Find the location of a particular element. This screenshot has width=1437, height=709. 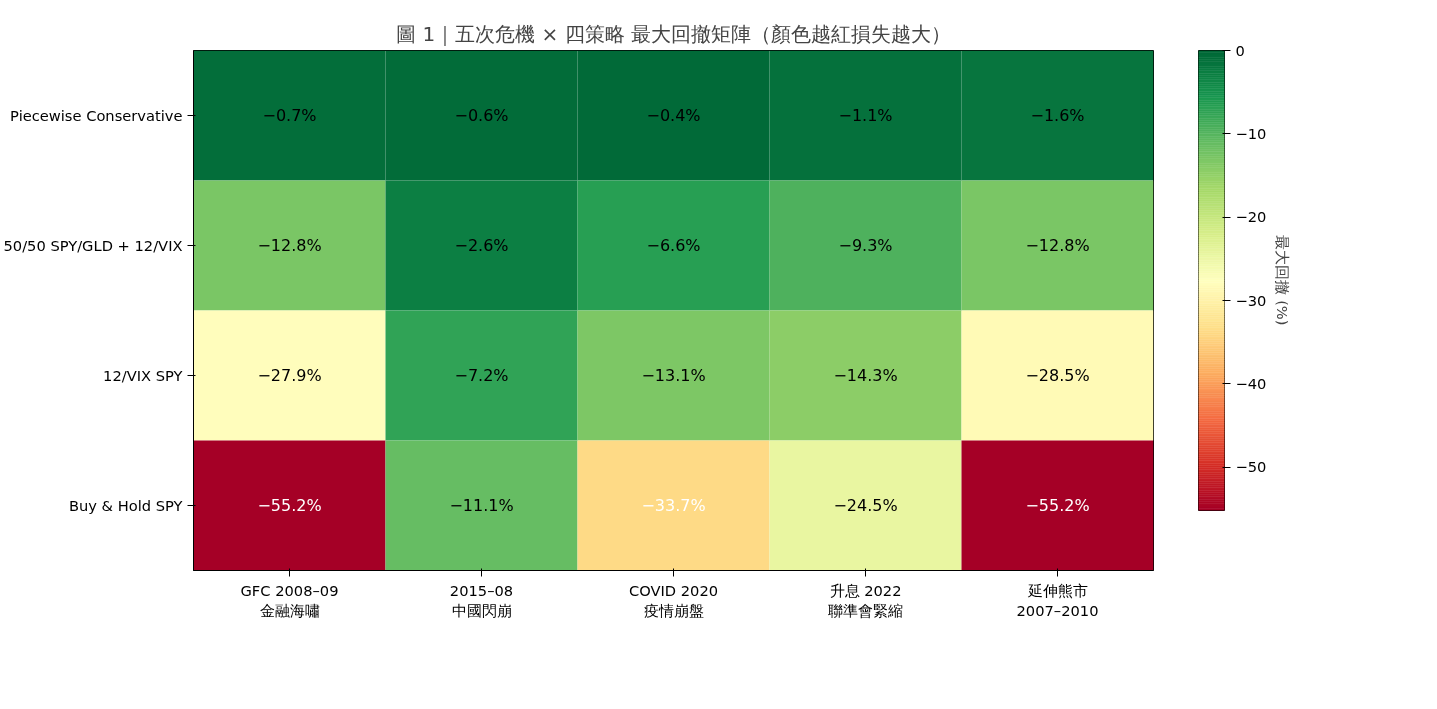

chart-title: 圖 1｜五次危機 × 四策略 最大回撤矩陣（顏色越紅損失越大） is located at coordinates (673, 33).